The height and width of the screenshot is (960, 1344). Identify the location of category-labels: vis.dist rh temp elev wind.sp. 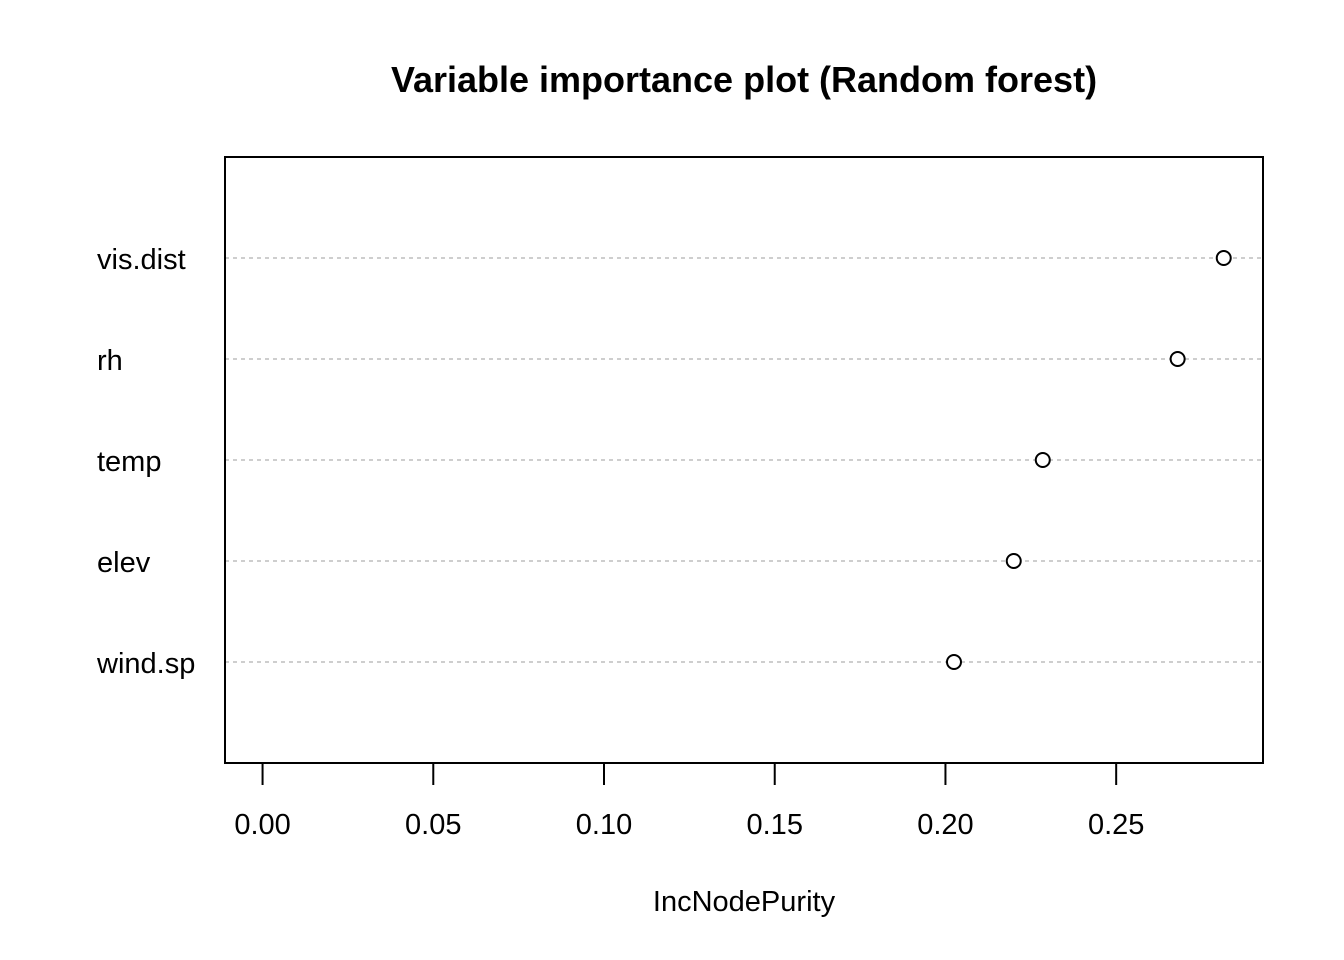
(145, 462).